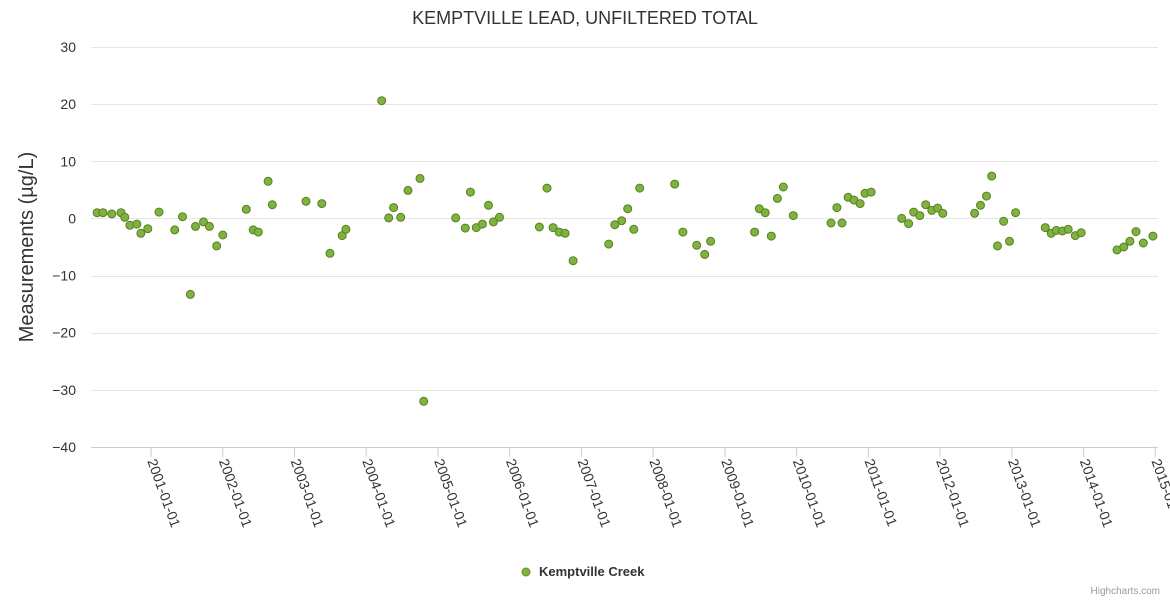 This screenshot has width=1170, height=600. Describe the element at coordinates (595, 493) in the screenshot. I see `x-tick-label: 2007-01-01` at that location.